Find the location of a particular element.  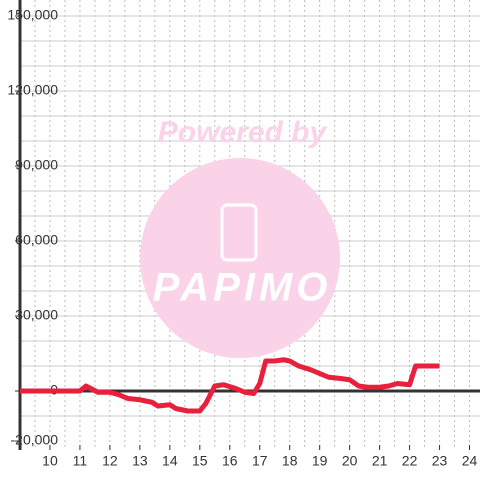

watermark-icon is located at coordinates (239, 232).